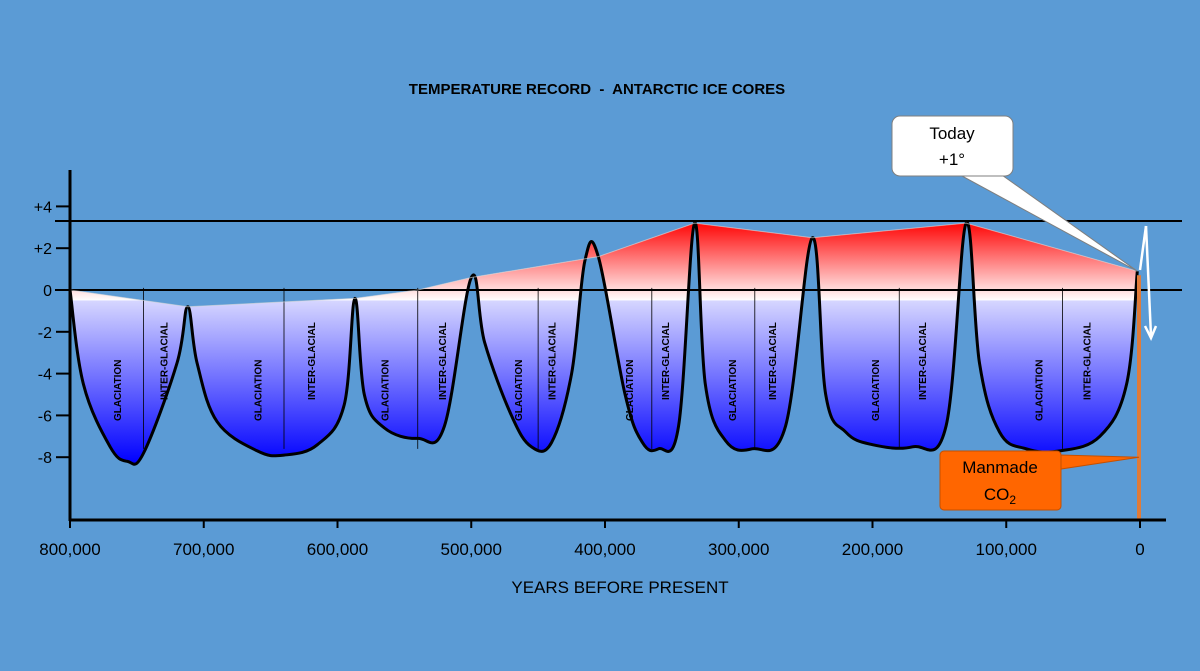 The height and width of the screenshot is (671, 1200). What do you see at coordinates (738, 549) in the screenshot?
I see `x-tick-label-5: 300,000` at bounding box center [738, 549].